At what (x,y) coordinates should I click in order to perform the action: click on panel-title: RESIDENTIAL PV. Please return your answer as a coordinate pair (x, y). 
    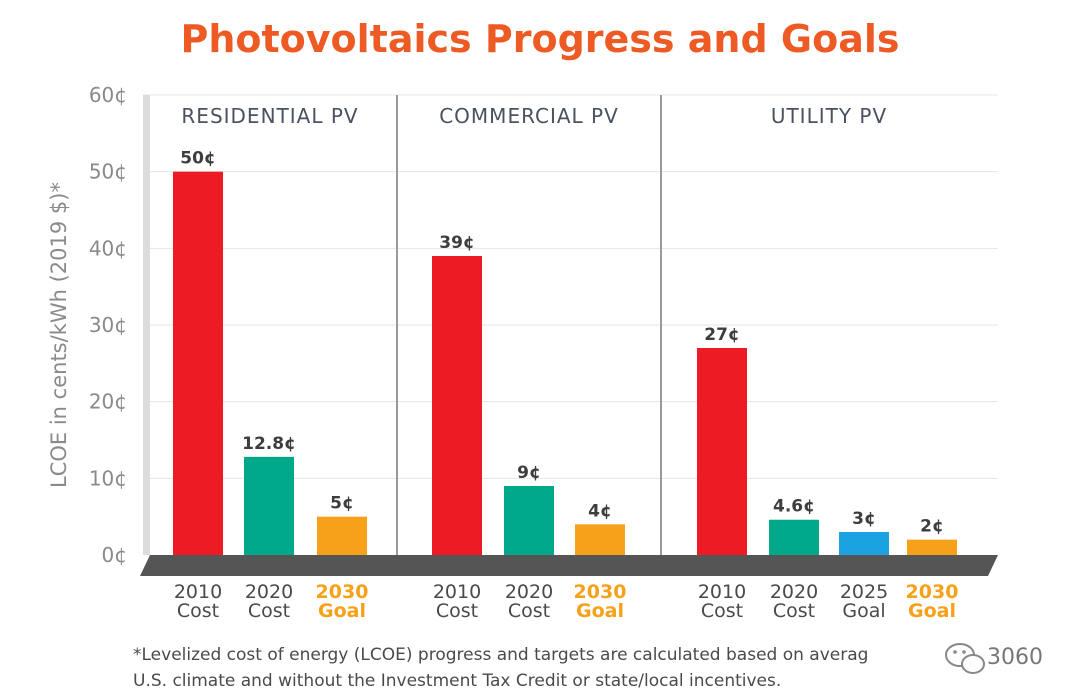
    Looking at the image, I should click on (269, 116).